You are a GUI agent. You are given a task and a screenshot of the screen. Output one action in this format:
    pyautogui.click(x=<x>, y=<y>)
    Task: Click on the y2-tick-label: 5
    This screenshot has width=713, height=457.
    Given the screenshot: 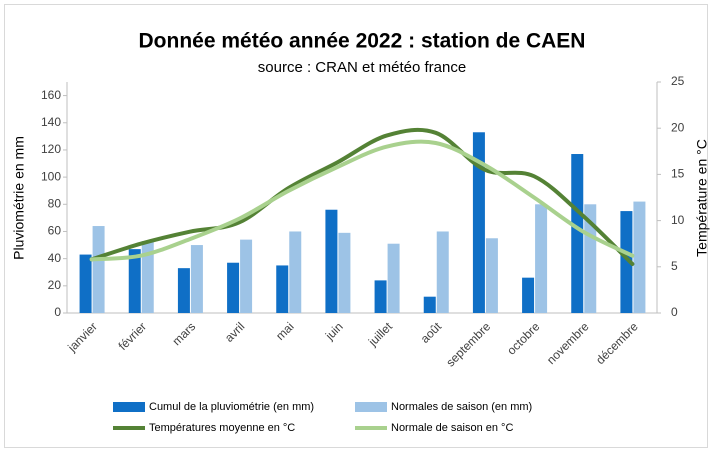 What is the action you would take?
    pyautogui.click(x=674, y=266)
    